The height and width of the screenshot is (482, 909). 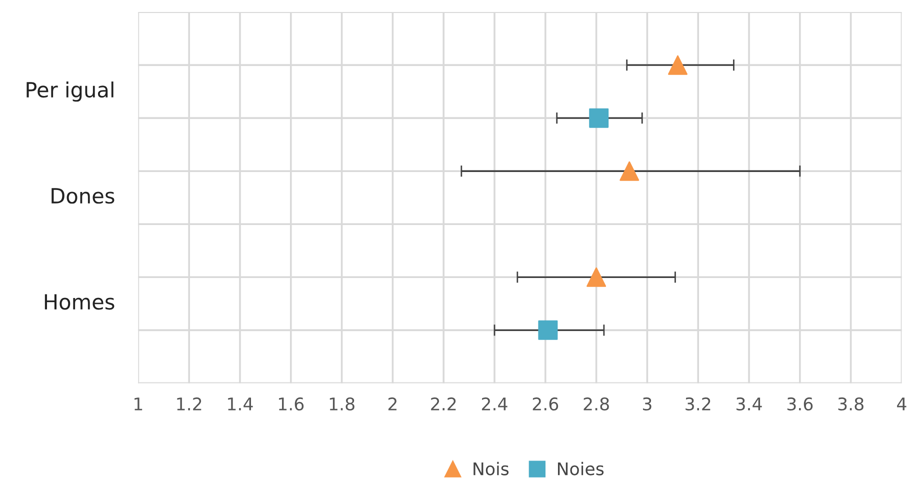 I want to click on x-tick-label: 3.4, so click(x=749, y=404).